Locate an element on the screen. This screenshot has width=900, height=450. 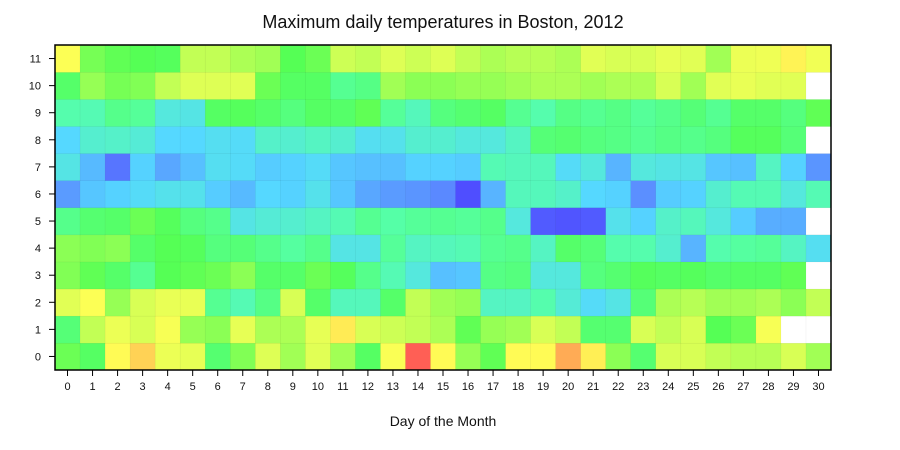
x-tick-label: 2 is located at coordinates (118, 387).